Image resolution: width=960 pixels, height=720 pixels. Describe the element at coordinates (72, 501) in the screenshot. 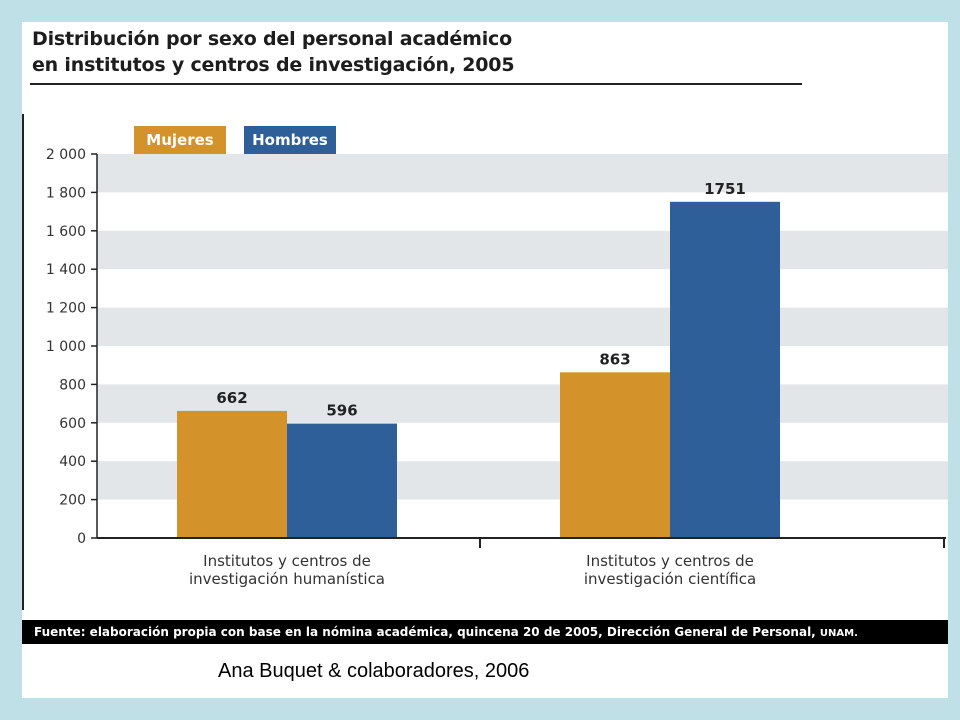

I see `y-tick-label: 200` at that location.